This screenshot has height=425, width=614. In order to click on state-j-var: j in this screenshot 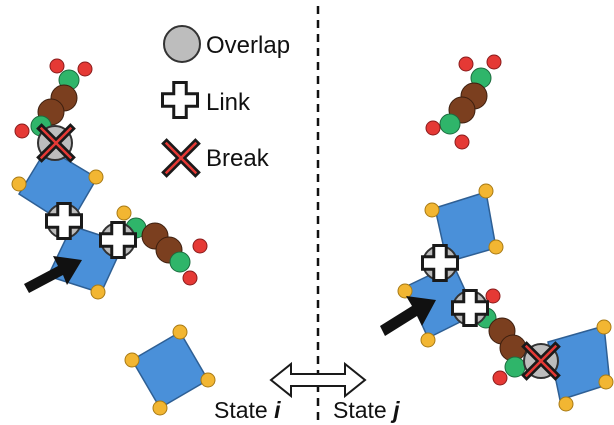, I will do `click(395, 410)`.